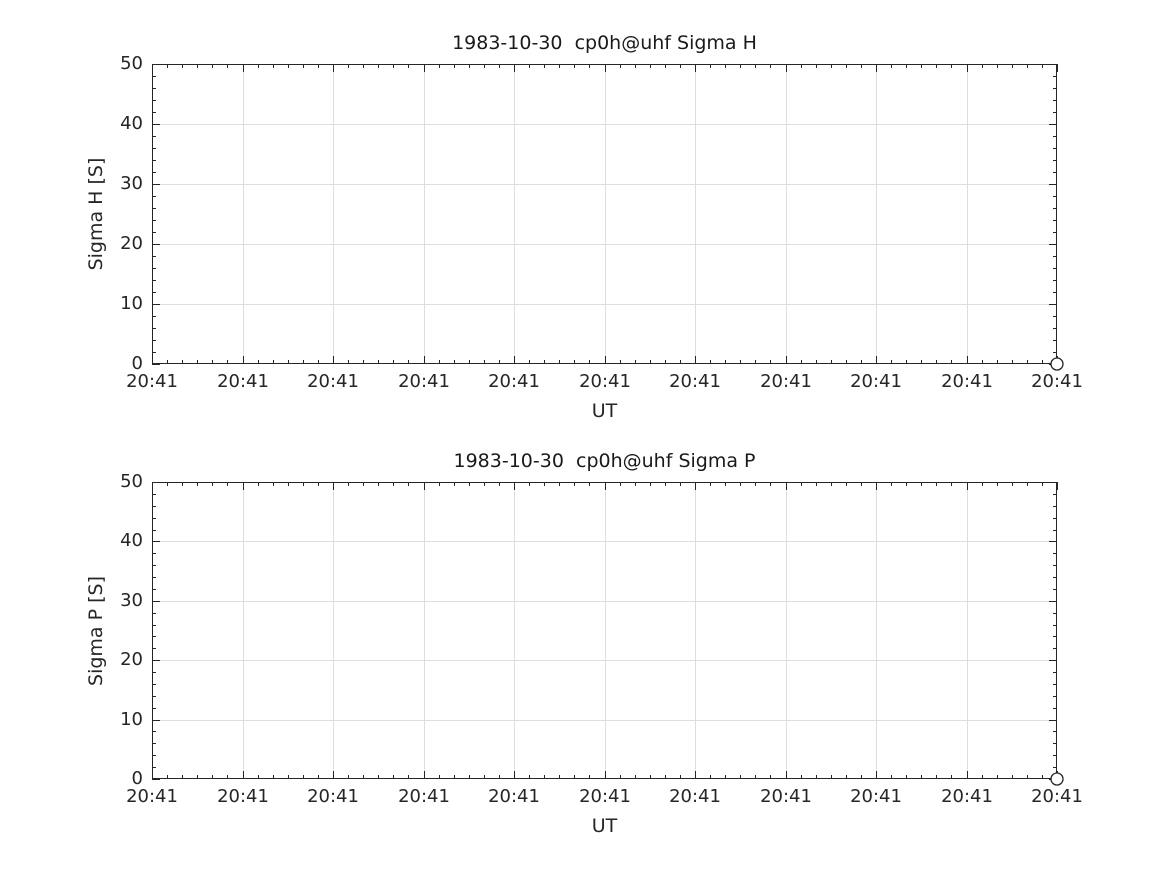 The image size is (1167, 875). Describe the element at coordinates (604, 461) in the screenshot. I see `chart-title: 1983-10-30 cp0h@uhf Sigma P` at that location.